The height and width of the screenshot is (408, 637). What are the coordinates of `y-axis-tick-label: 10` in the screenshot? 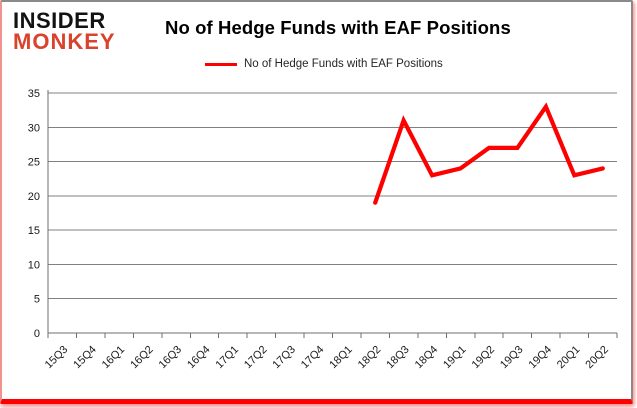 It's located at (34, 265).